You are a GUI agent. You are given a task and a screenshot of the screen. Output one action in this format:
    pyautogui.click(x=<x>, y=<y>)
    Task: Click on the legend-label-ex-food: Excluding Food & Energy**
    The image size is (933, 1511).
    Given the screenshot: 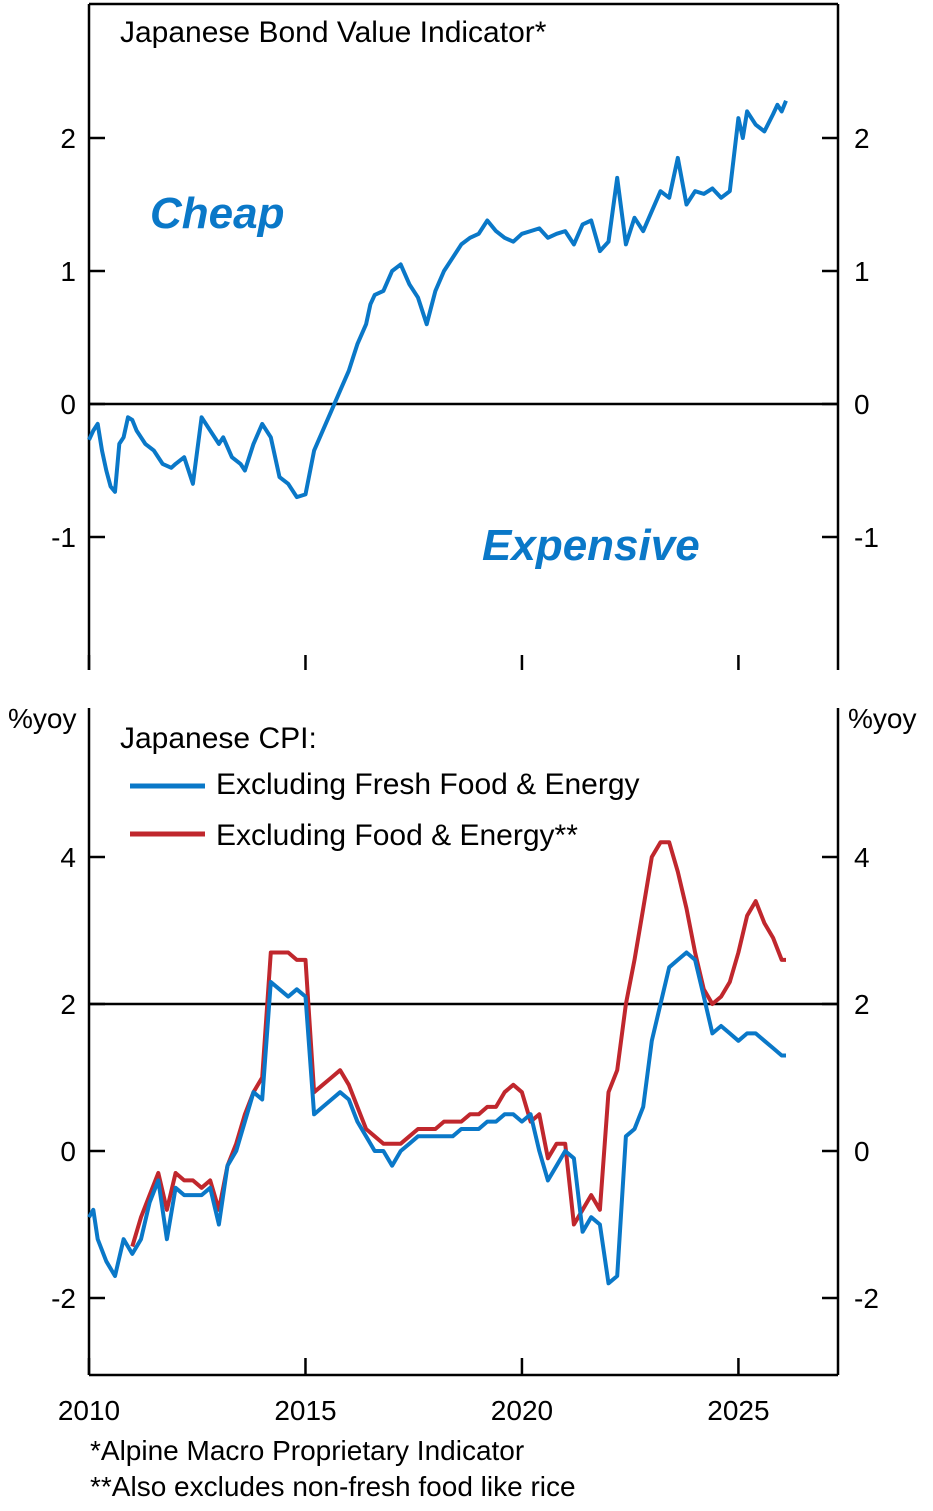 What is the action you would take?
    pyautogui.click(x=397, y=835)
    